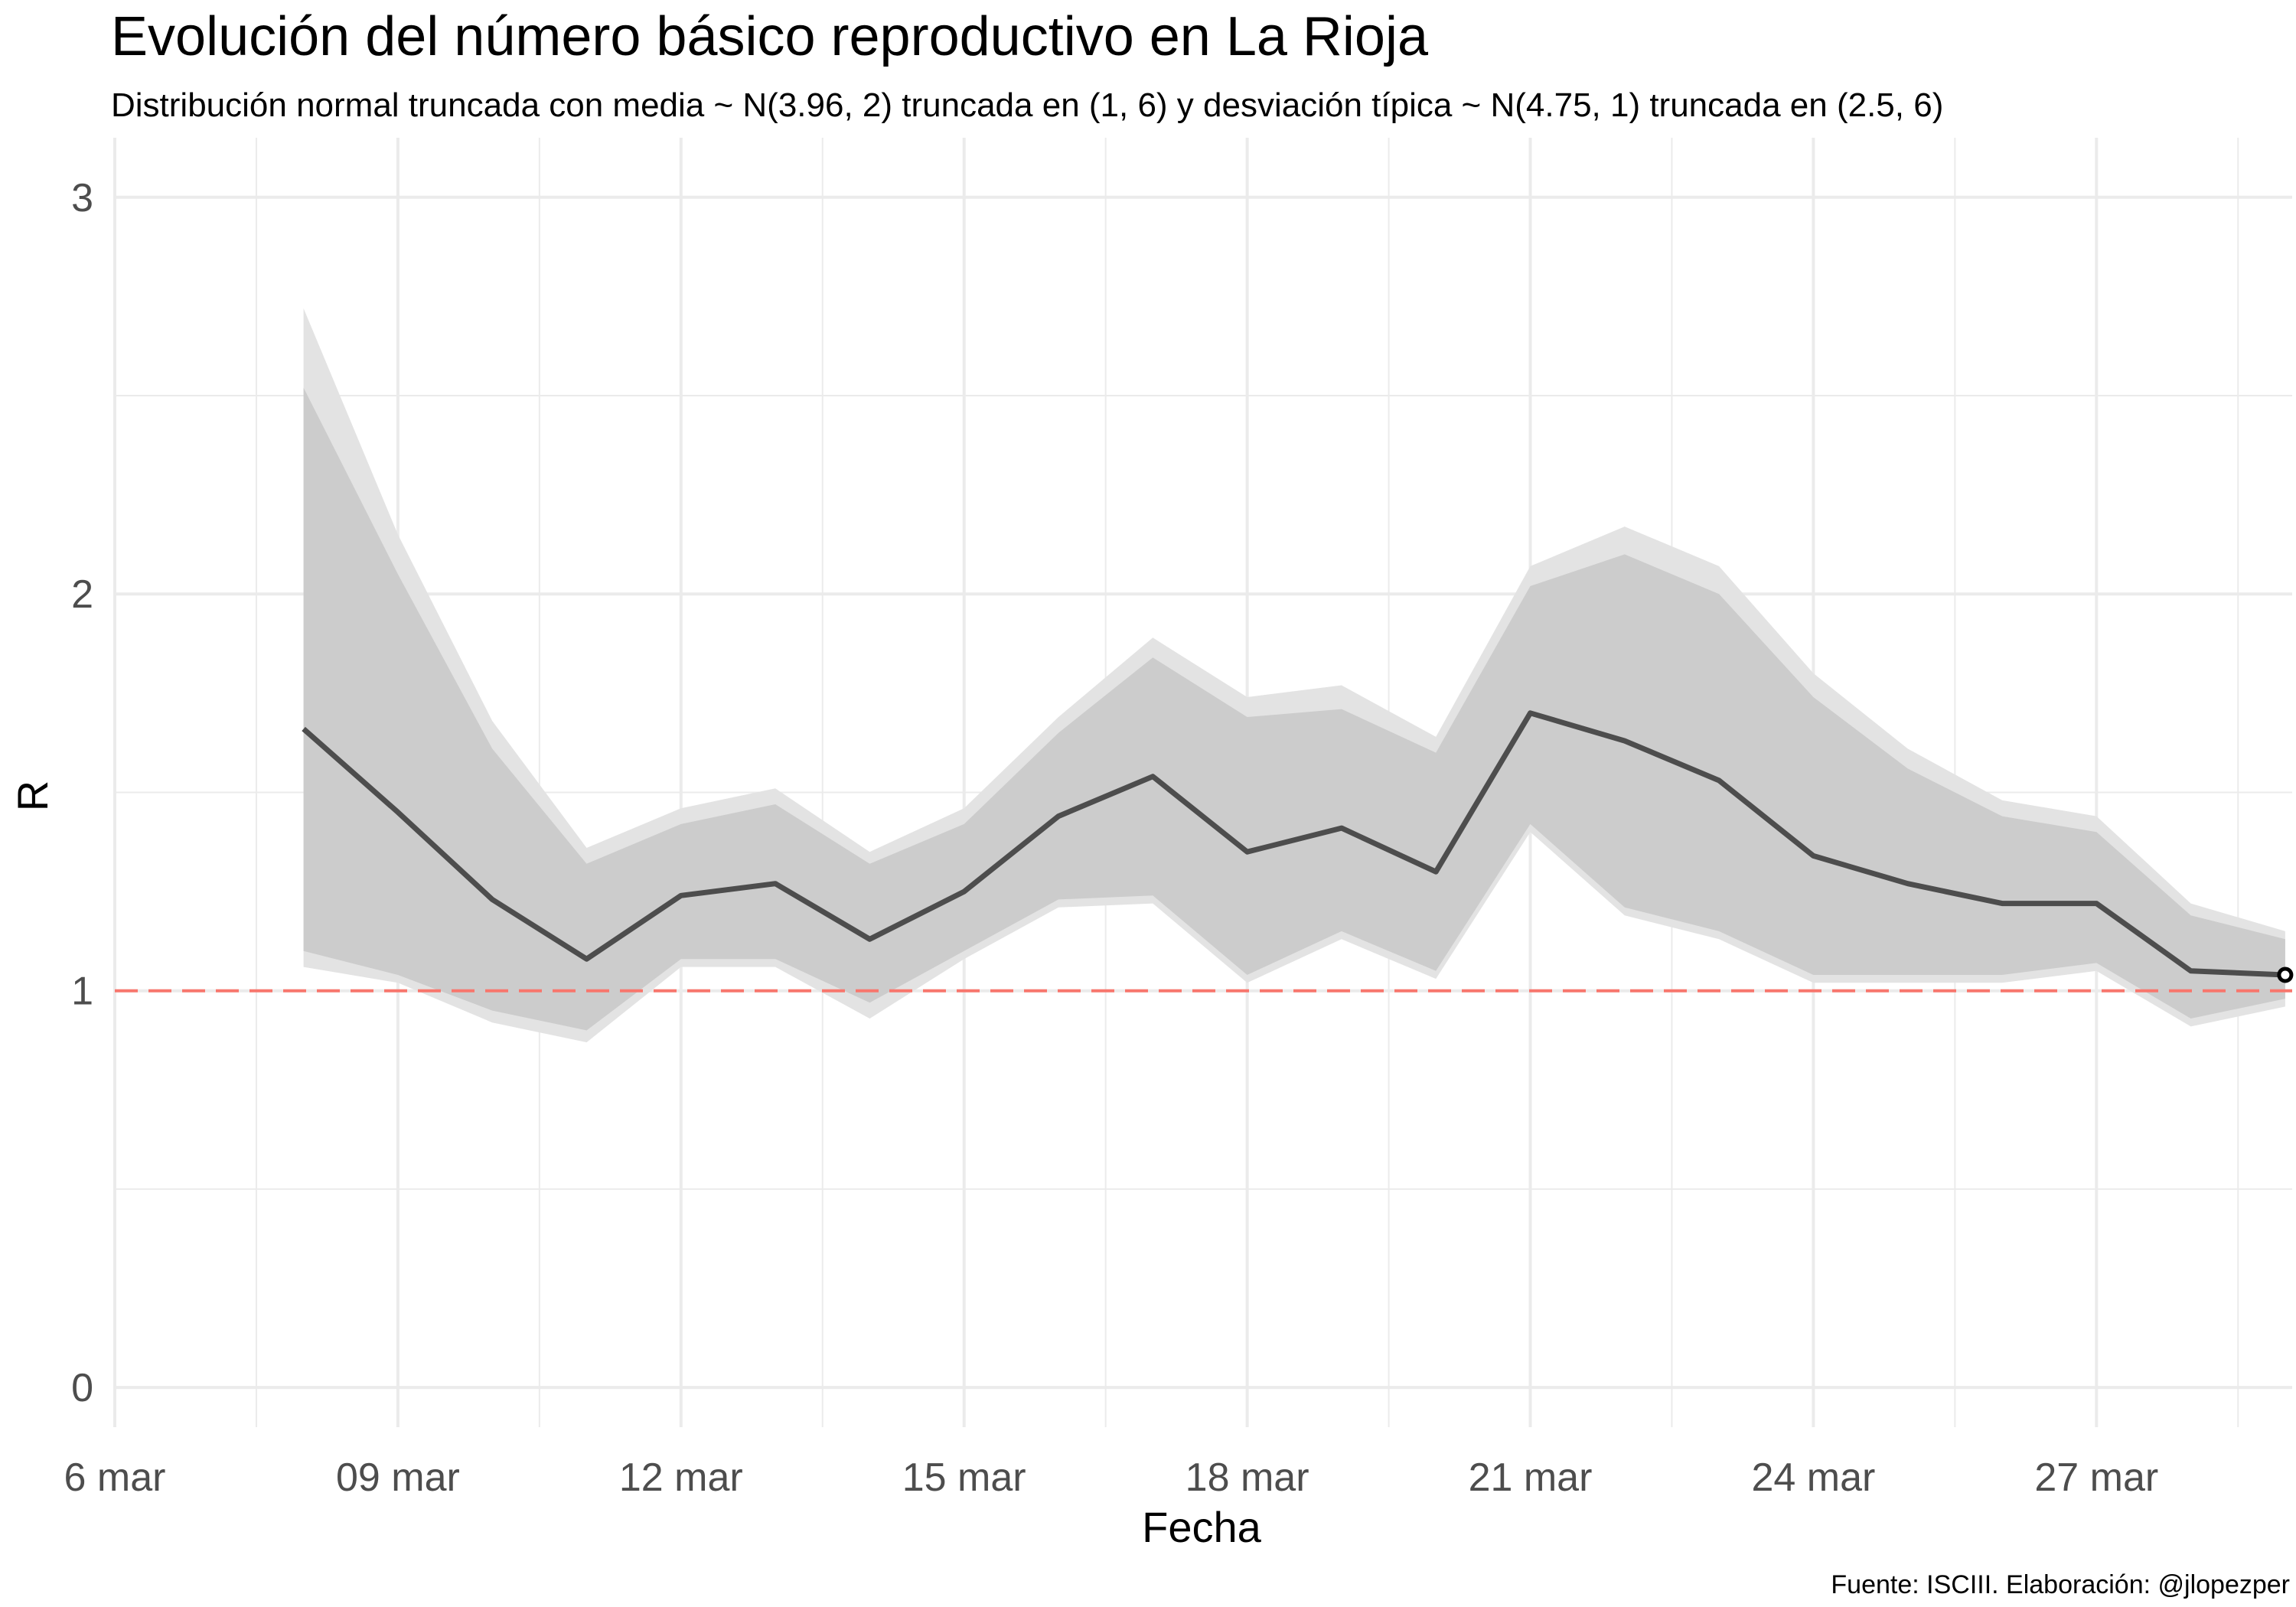  Describe the element at coordinates (1531, 1477) in the screenshot. I see `x-tick-label: 21 mar` at that location.